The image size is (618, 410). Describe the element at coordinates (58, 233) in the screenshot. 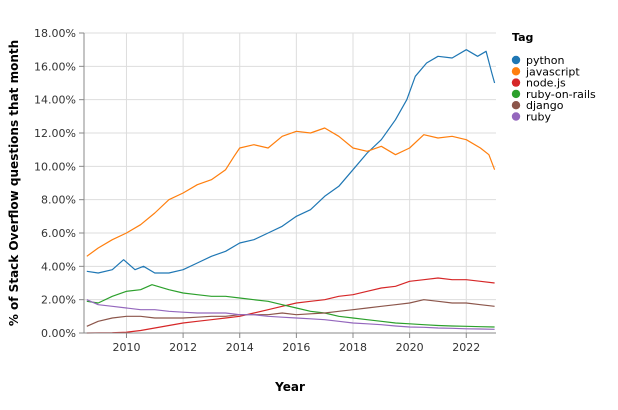

I see `y-tick-label: 6.00%` at that location.